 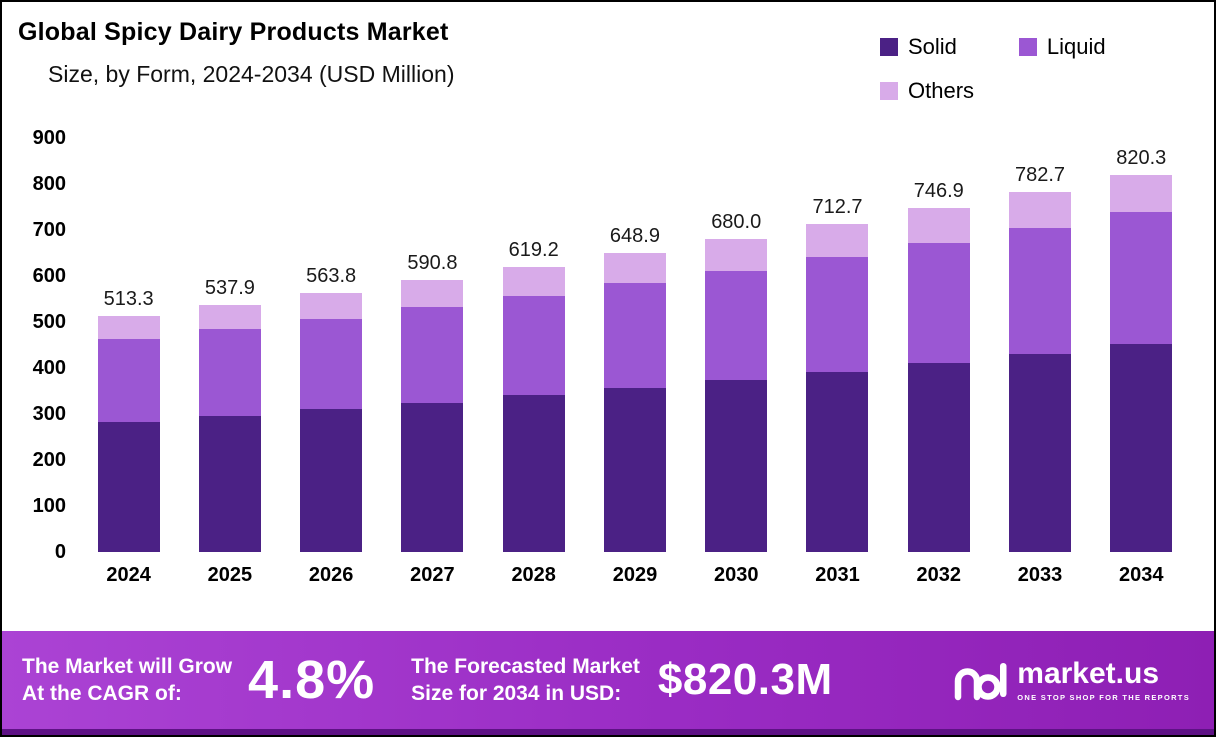 I want to click on legend-item-others: Others, so click(x=927, y=91).